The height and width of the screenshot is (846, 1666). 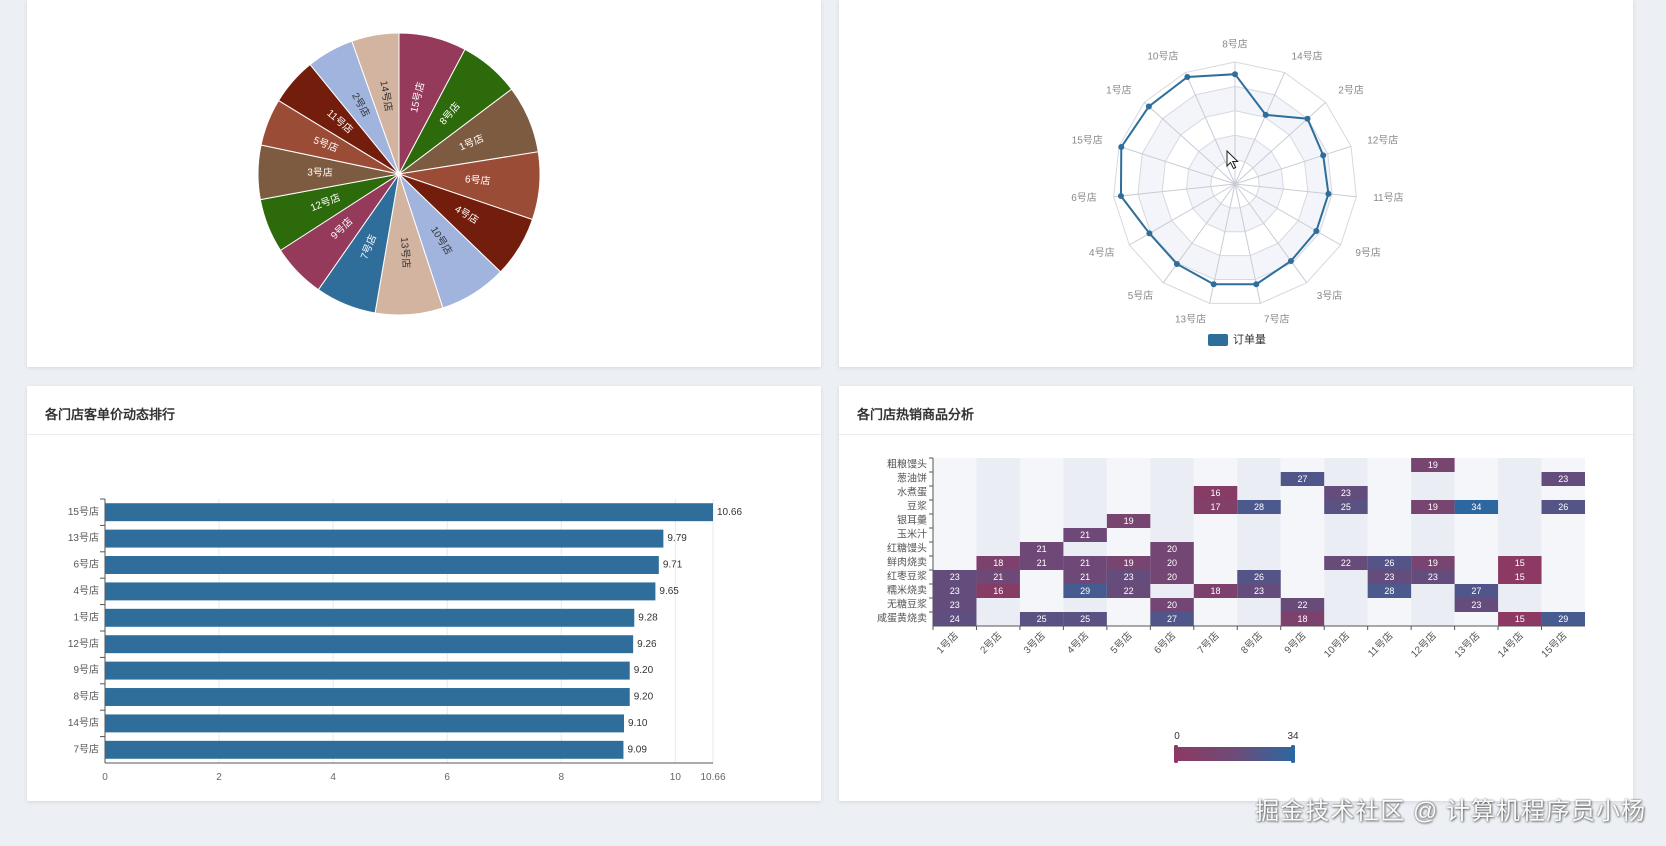 I want to click on heatmap-x-label: 2号店, so click(x=990, y=642).